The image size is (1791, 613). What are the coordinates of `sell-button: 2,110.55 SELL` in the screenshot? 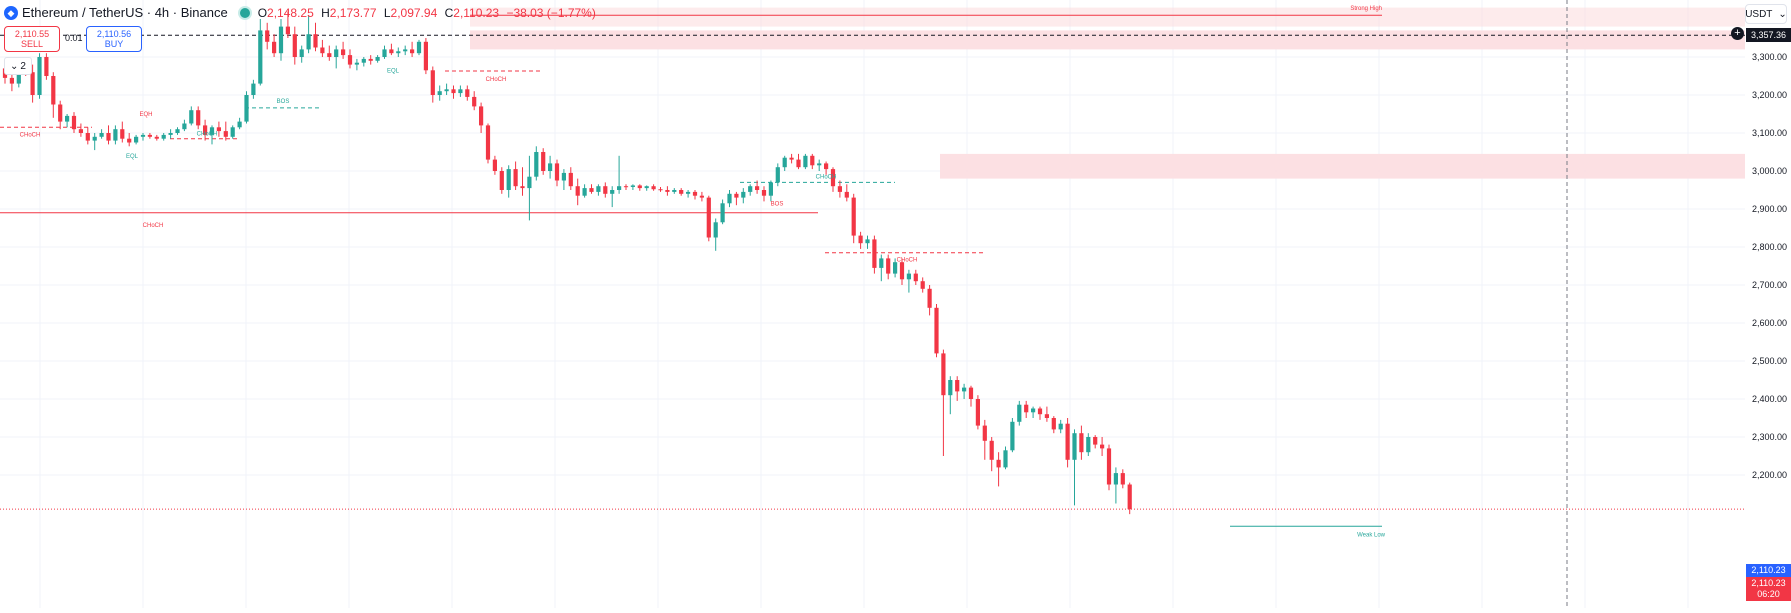 It's located at (32, 39).